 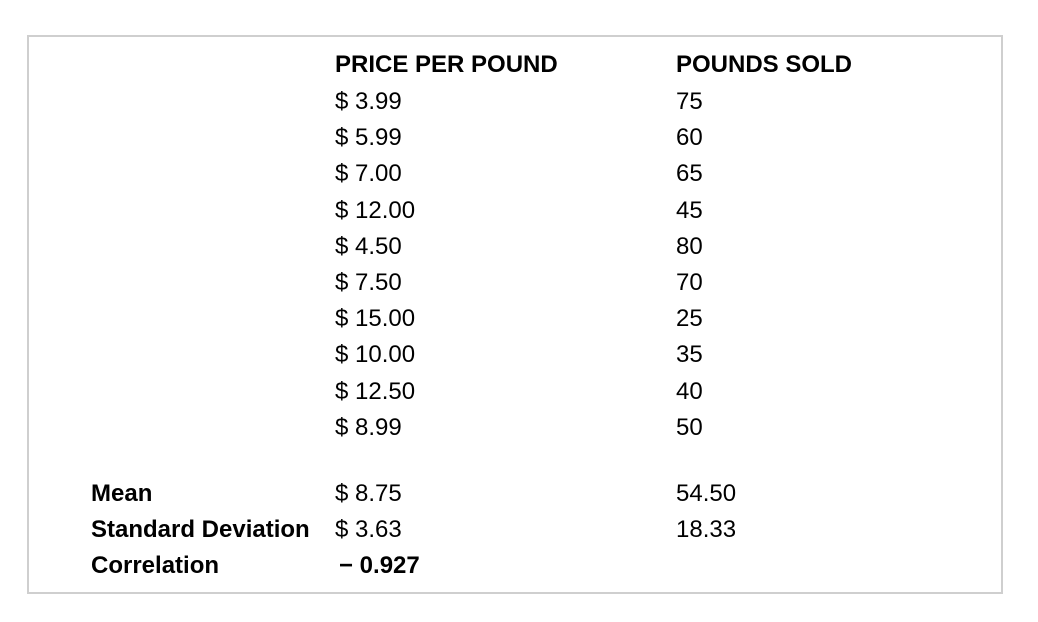 I want to click on price-cell: $ 15.00, so click(x=375, y=318).